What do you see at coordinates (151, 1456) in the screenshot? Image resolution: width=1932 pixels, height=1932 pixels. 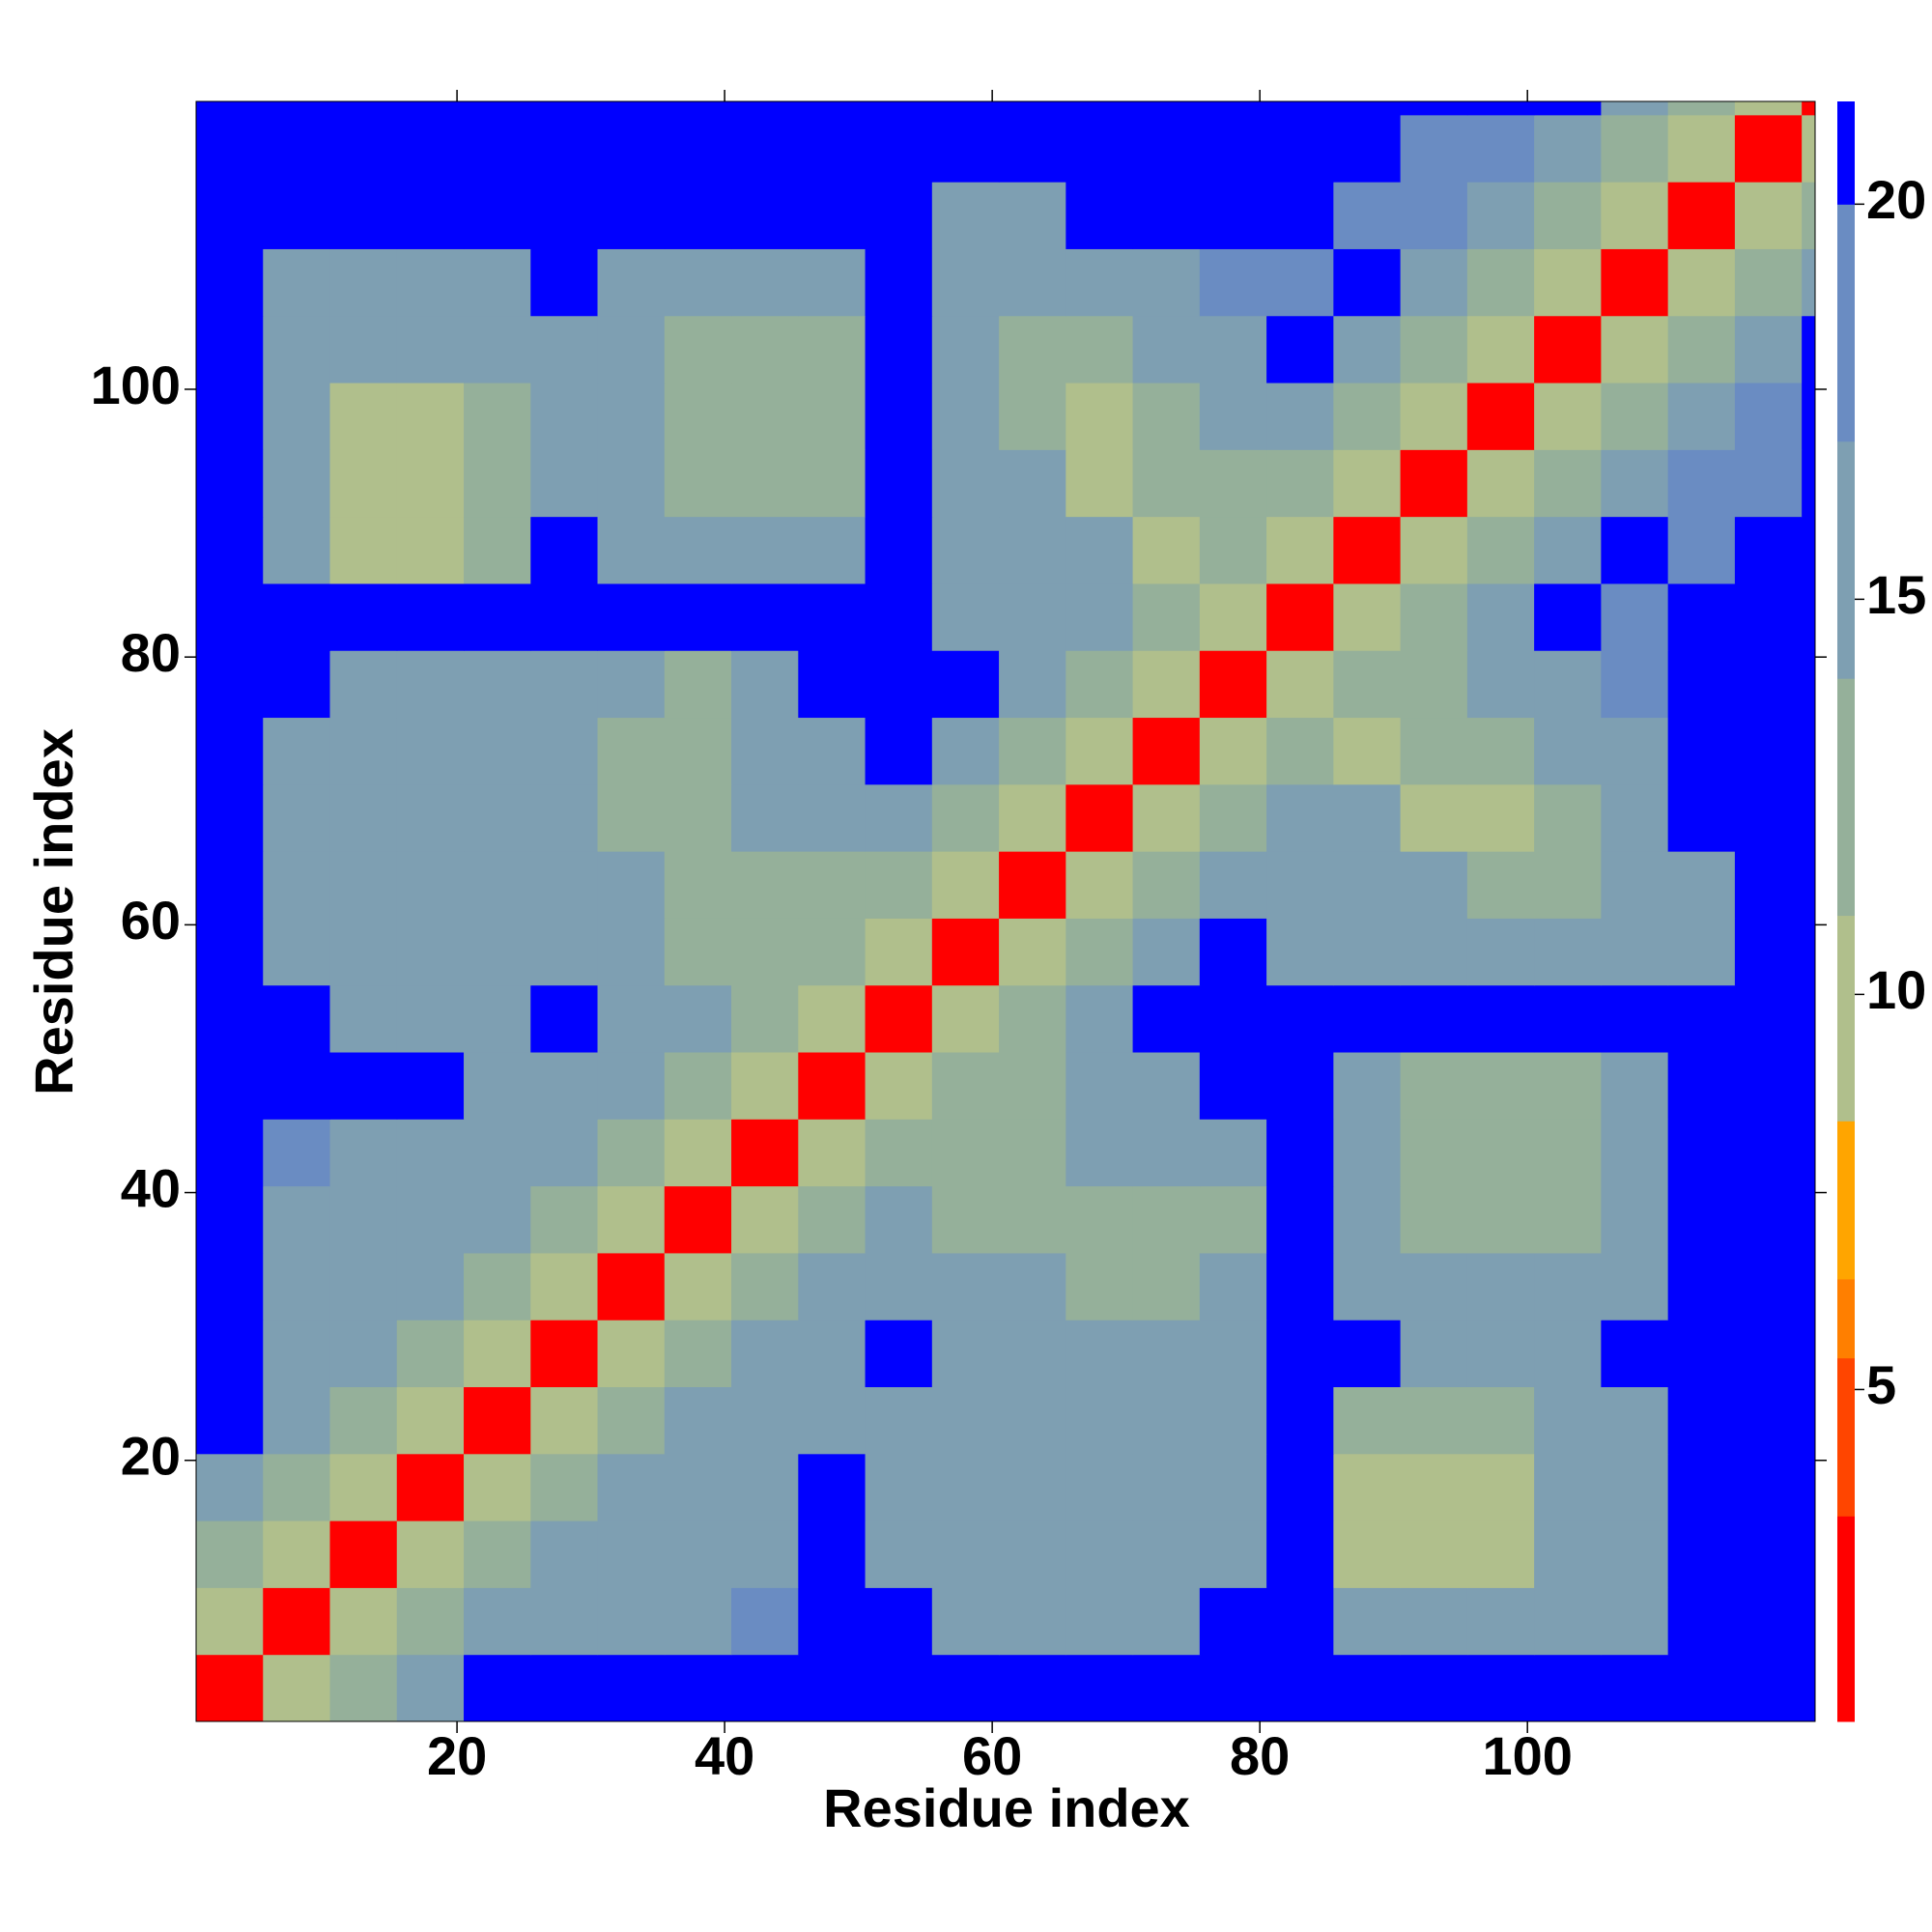 I see `y-tick-label: 20` at bounding box center [151, 1456].